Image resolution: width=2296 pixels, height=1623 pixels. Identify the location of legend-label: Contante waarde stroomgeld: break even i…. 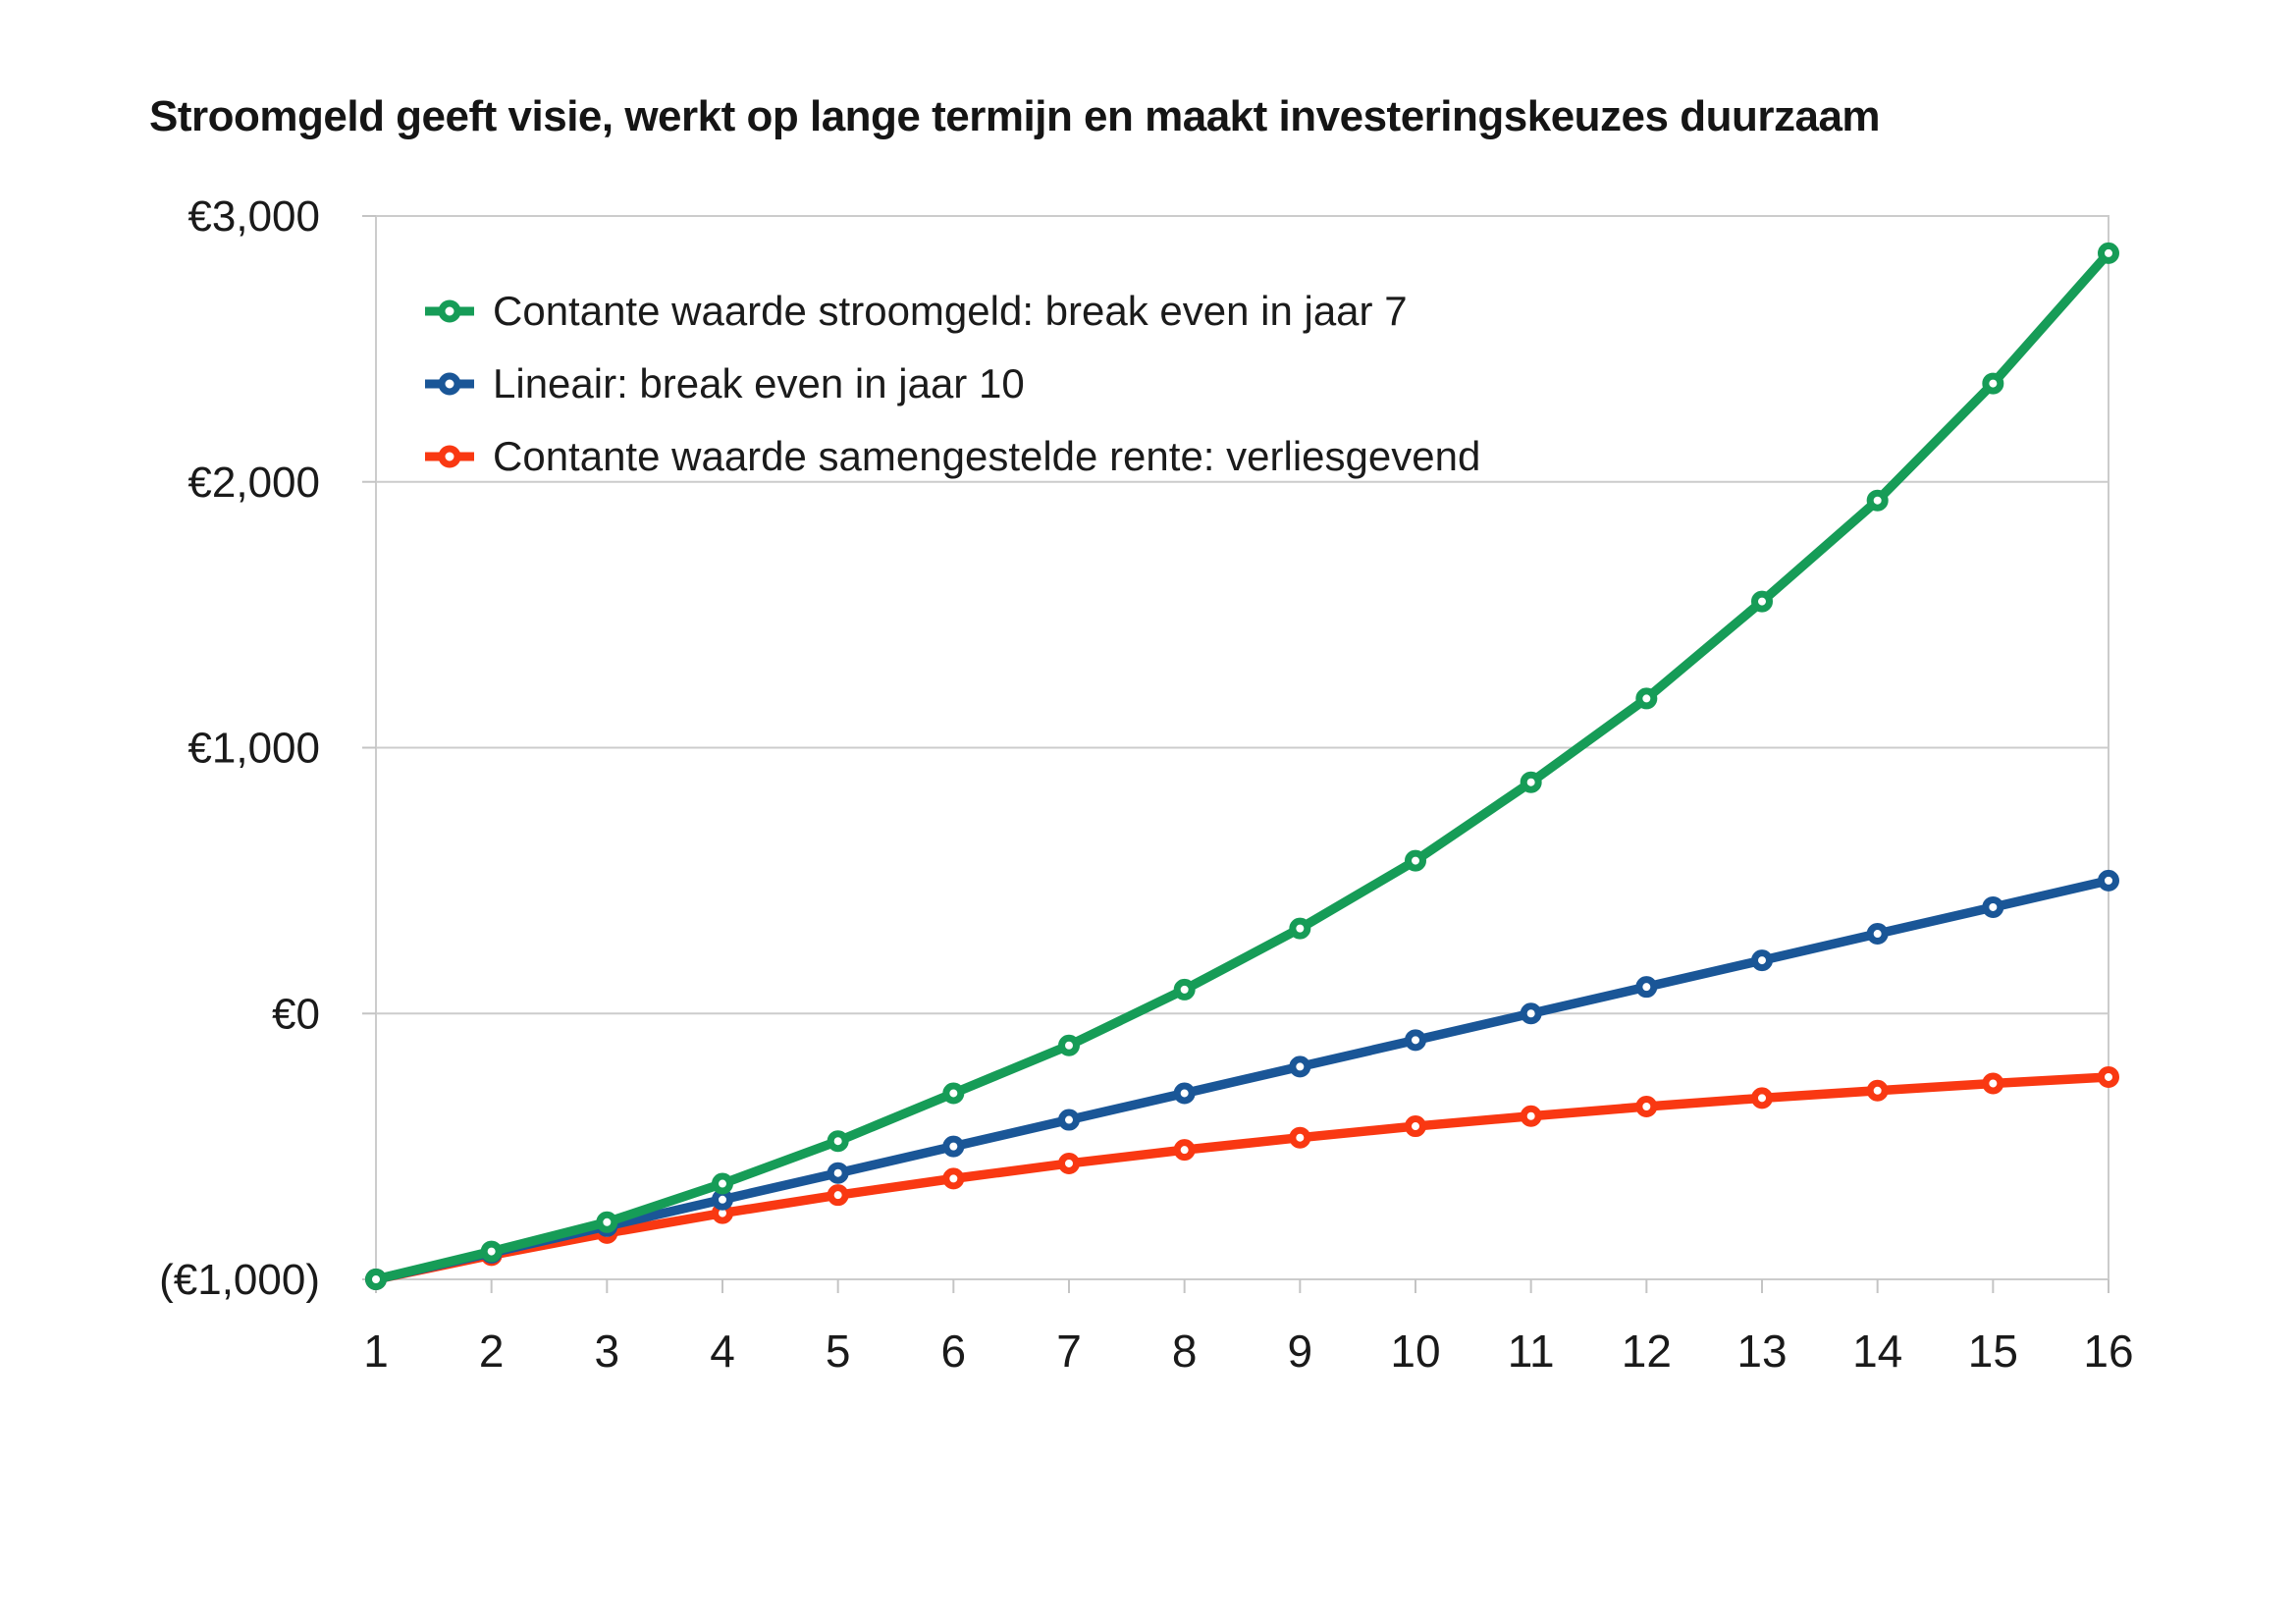
(950, 311).